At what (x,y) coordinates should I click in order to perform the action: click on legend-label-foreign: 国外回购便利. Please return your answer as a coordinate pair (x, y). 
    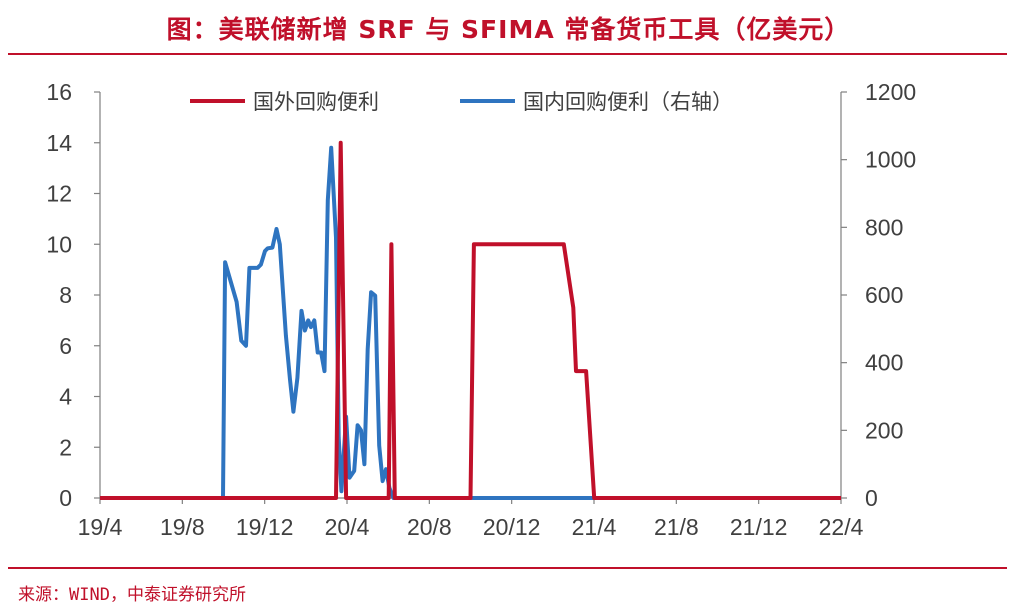
    Looking at the image, I should click on (316, 102).